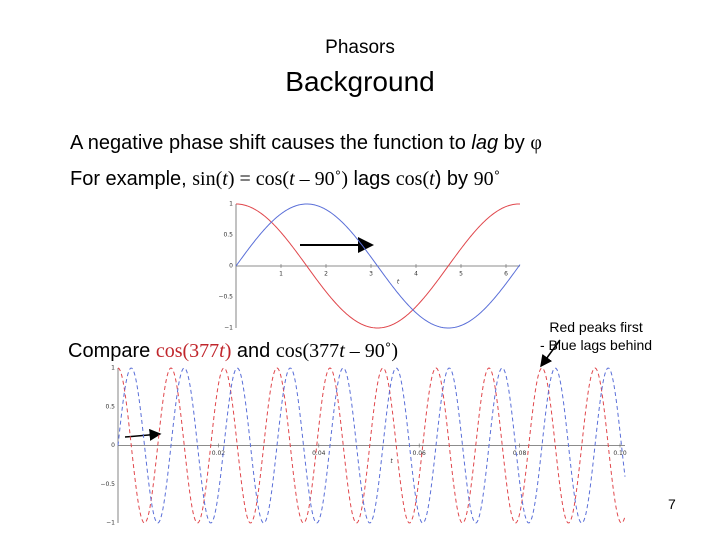 The image size is (720, 540). What do you see at coordinates (360, 81) in the screenshot?
I see `title: Background` at bounding box center [360, 81].